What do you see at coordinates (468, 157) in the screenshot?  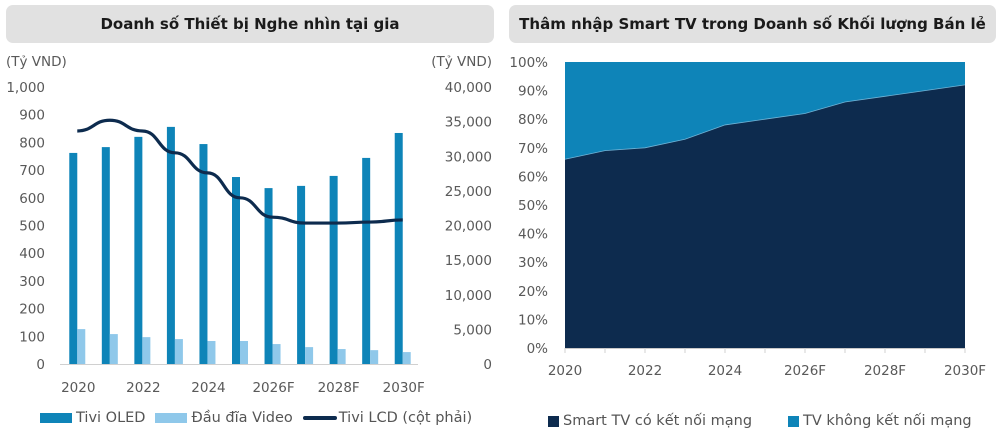 I see `right-y-tick-label: 30,000` at bounding box center [468, 157].